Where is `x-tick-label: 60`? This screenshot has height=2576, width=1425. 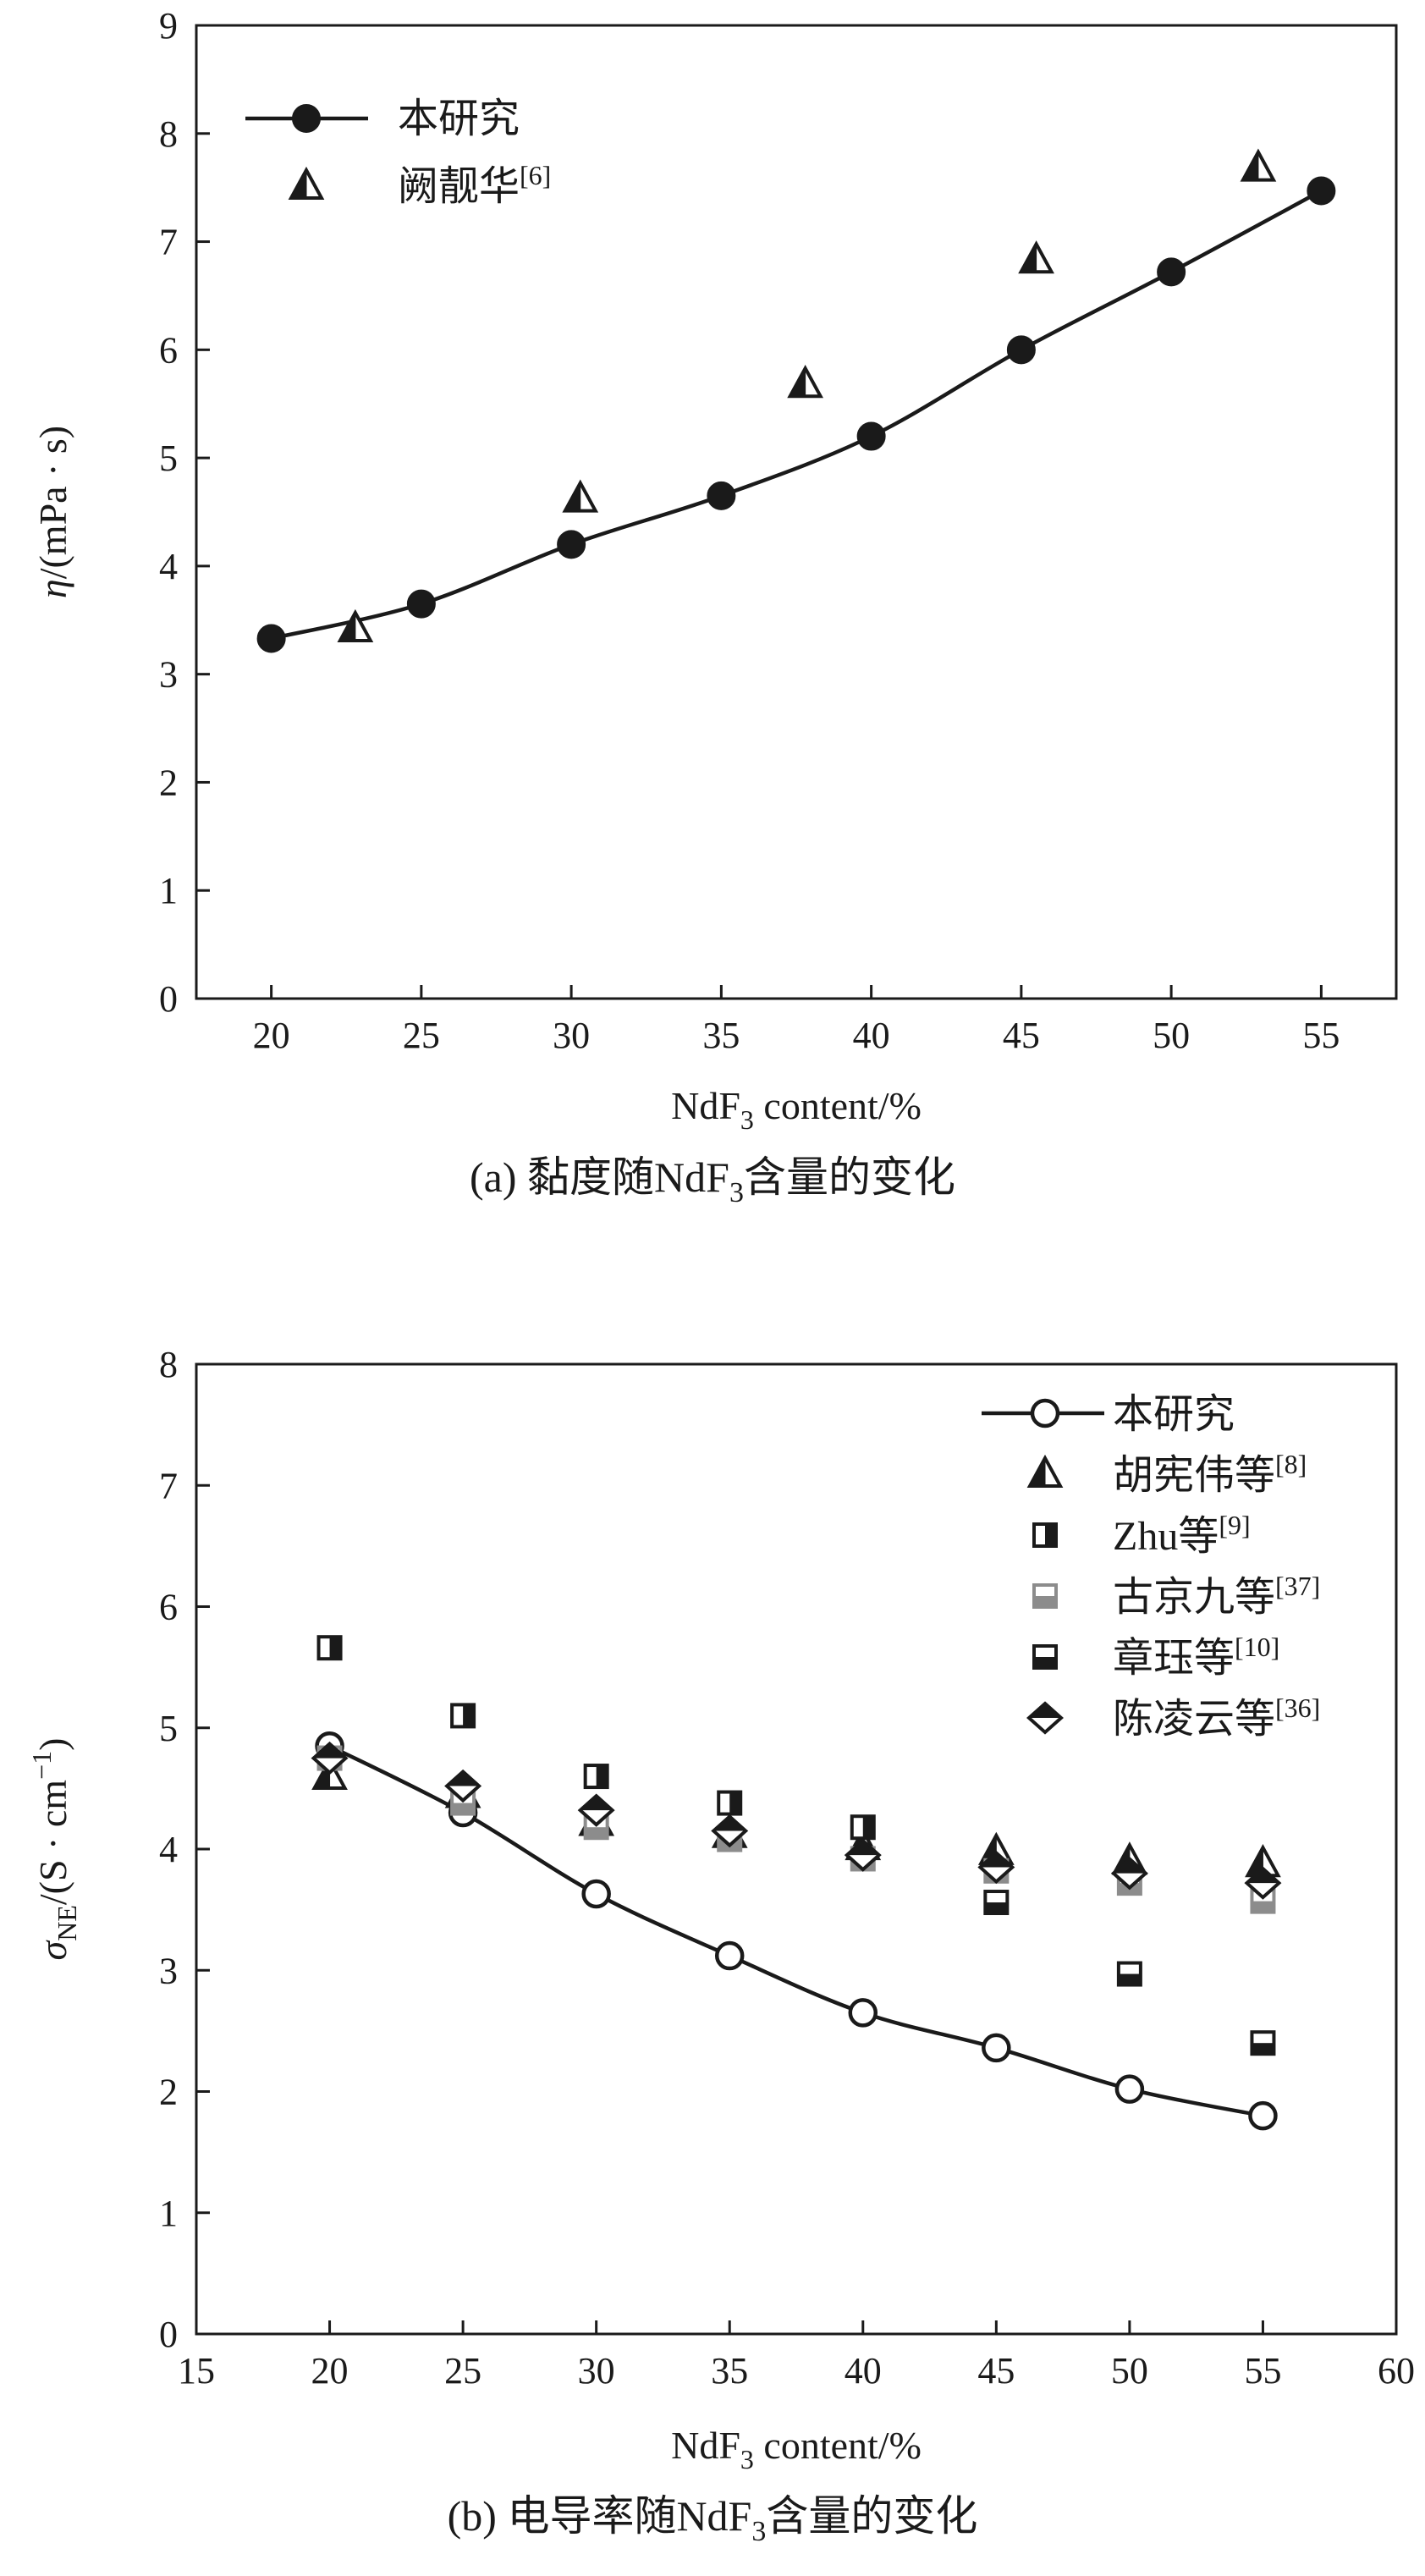 x-tick-label: 60 is located at coordinates (1396, 2371).